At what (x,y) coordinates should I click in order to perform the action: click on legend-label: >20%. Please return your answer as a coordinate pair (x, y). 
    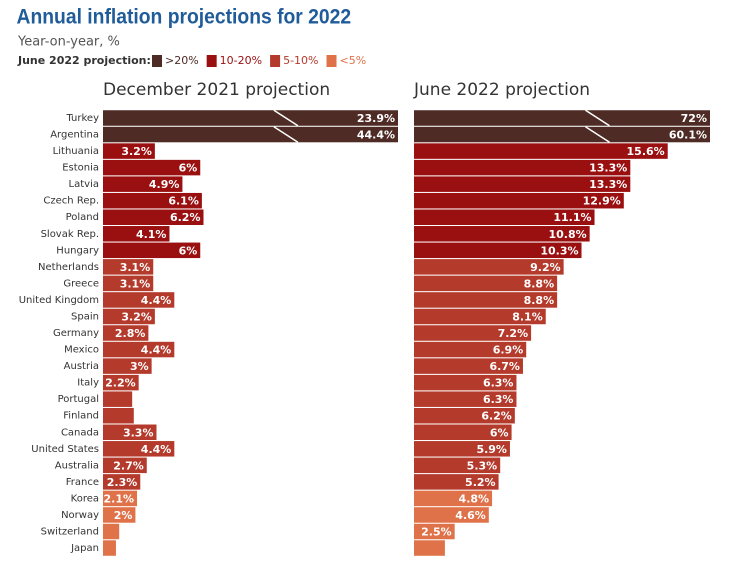
    Looking at the image, I should click on (182, 60).